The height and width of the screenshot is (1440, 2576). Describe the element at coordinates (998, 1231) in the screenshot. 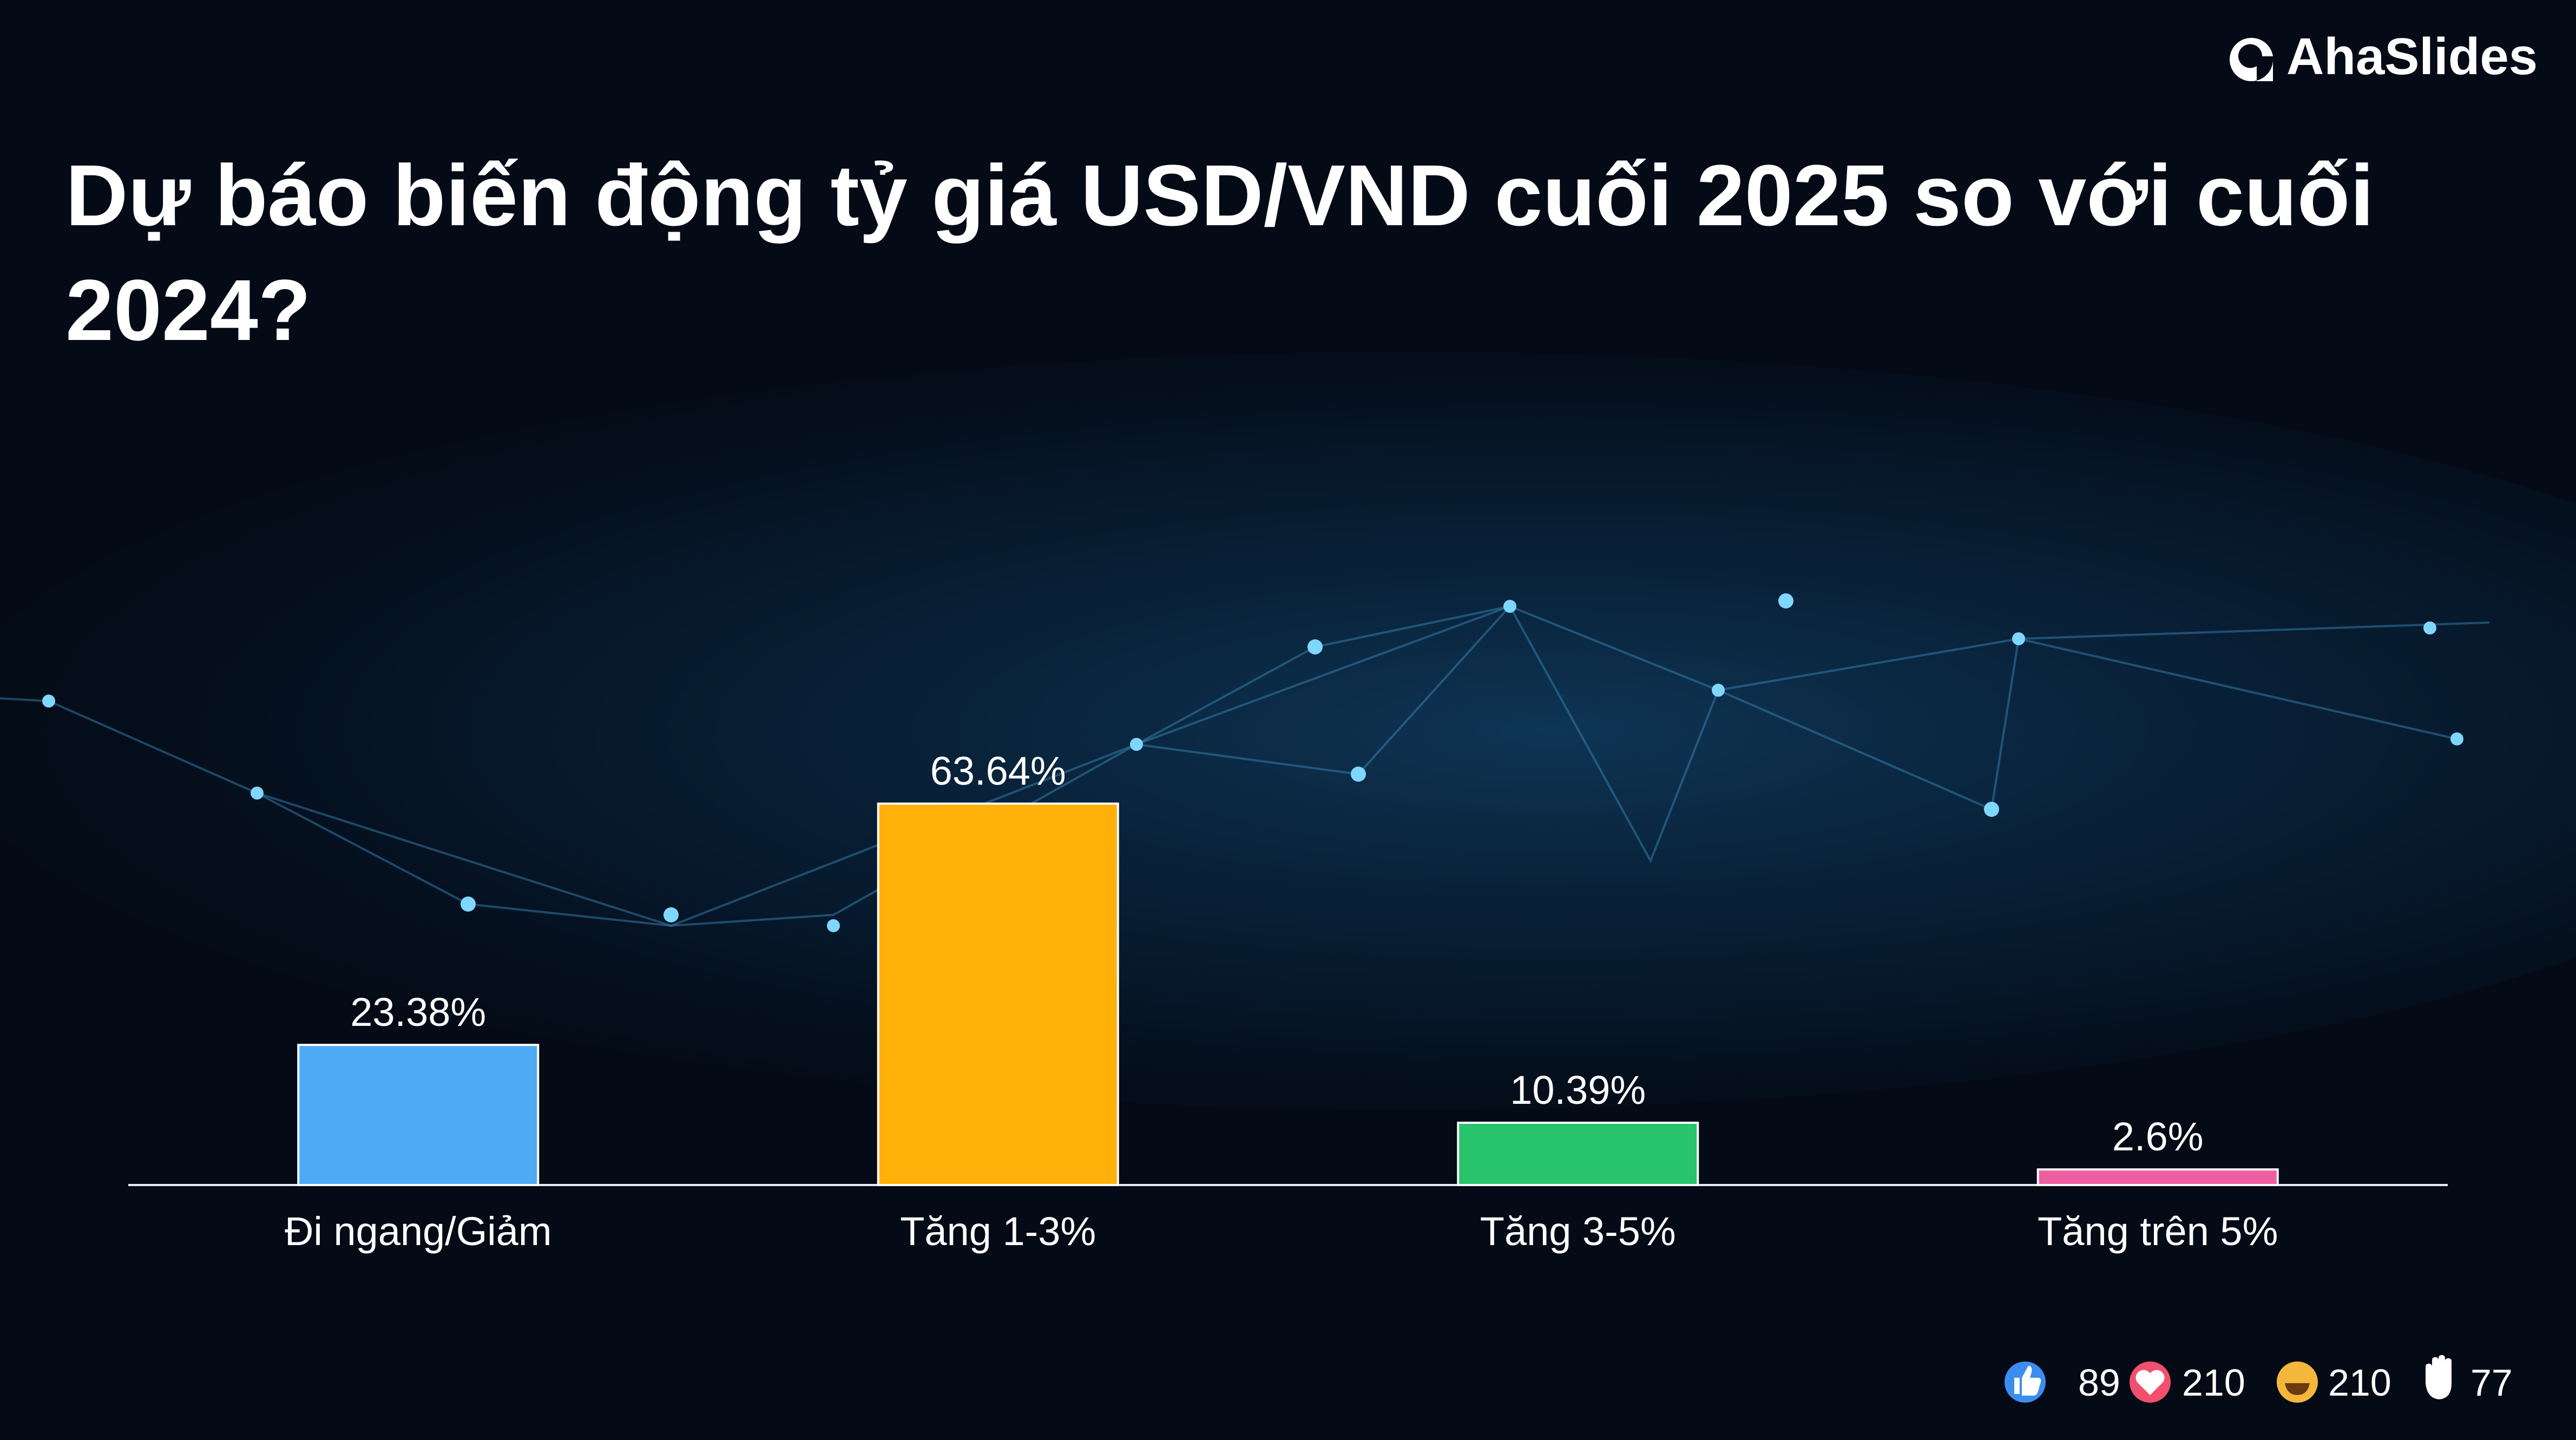

I see `category-label: Tăng 1-3%` at that location.